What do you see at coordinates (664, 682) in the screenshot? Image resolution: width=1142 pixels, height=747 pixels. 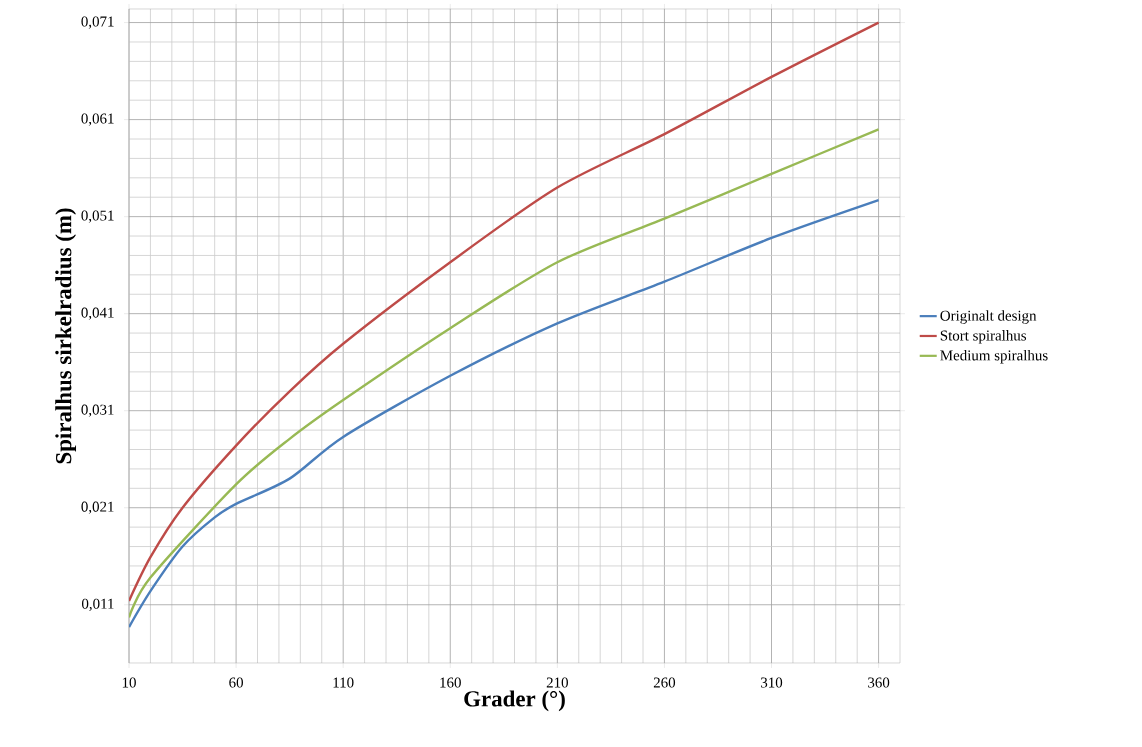 I see `x-tick-label: 260` at bounding box center [664, 682].